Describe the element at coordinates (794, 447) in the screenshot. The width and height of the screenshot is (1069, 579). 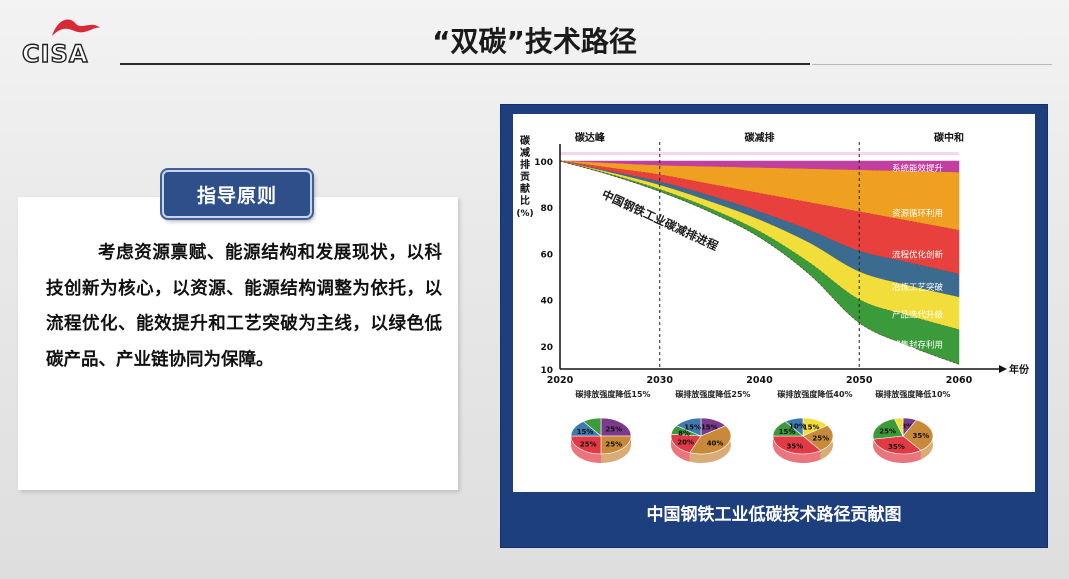
I see `pie-3-label-3: 35%` at that location.